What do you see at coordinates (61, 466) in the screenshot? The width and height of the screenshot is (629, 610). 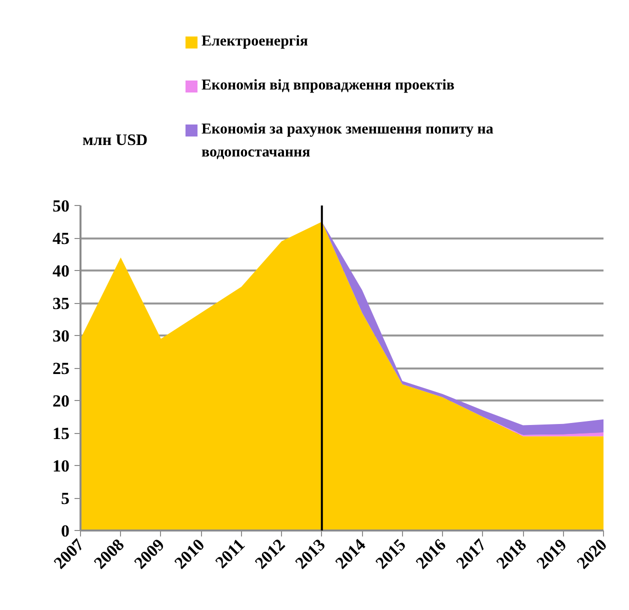 I see `y-tick-label: 10` at bounding box center [61, 466].